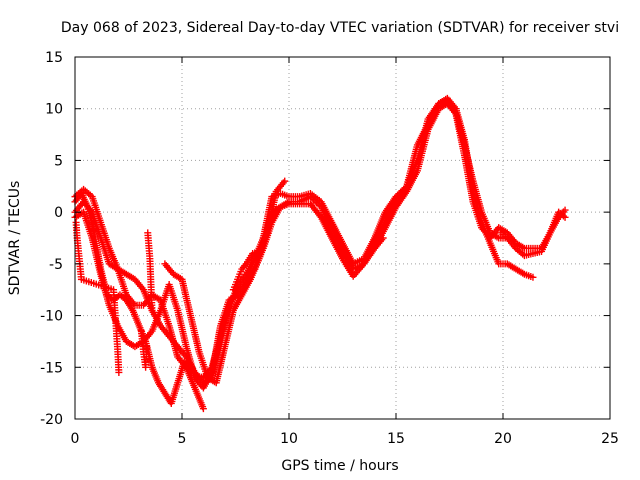 The width and height of the screenshot is (640, 480). What do you see at coordinates (51, 368) in the screenshot?
I see `y-tick-label: -15` at bounding box center [51, 368].